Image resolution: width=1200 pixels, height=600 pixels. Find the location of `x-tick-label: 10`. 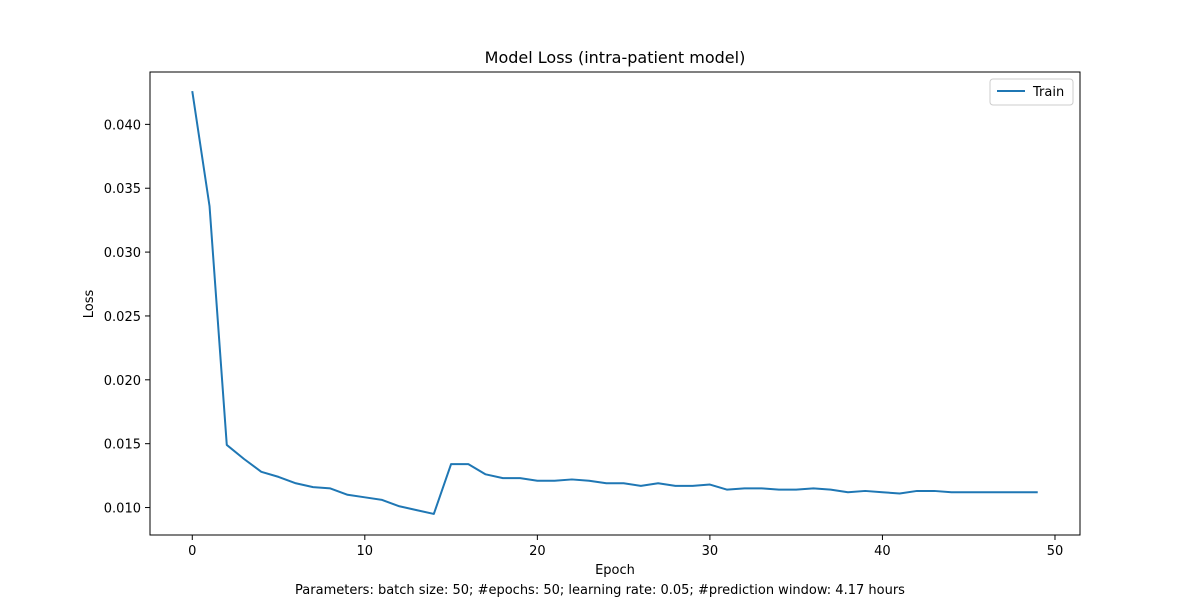

x-tick-label: 10 is located at coordinates (365, 551).